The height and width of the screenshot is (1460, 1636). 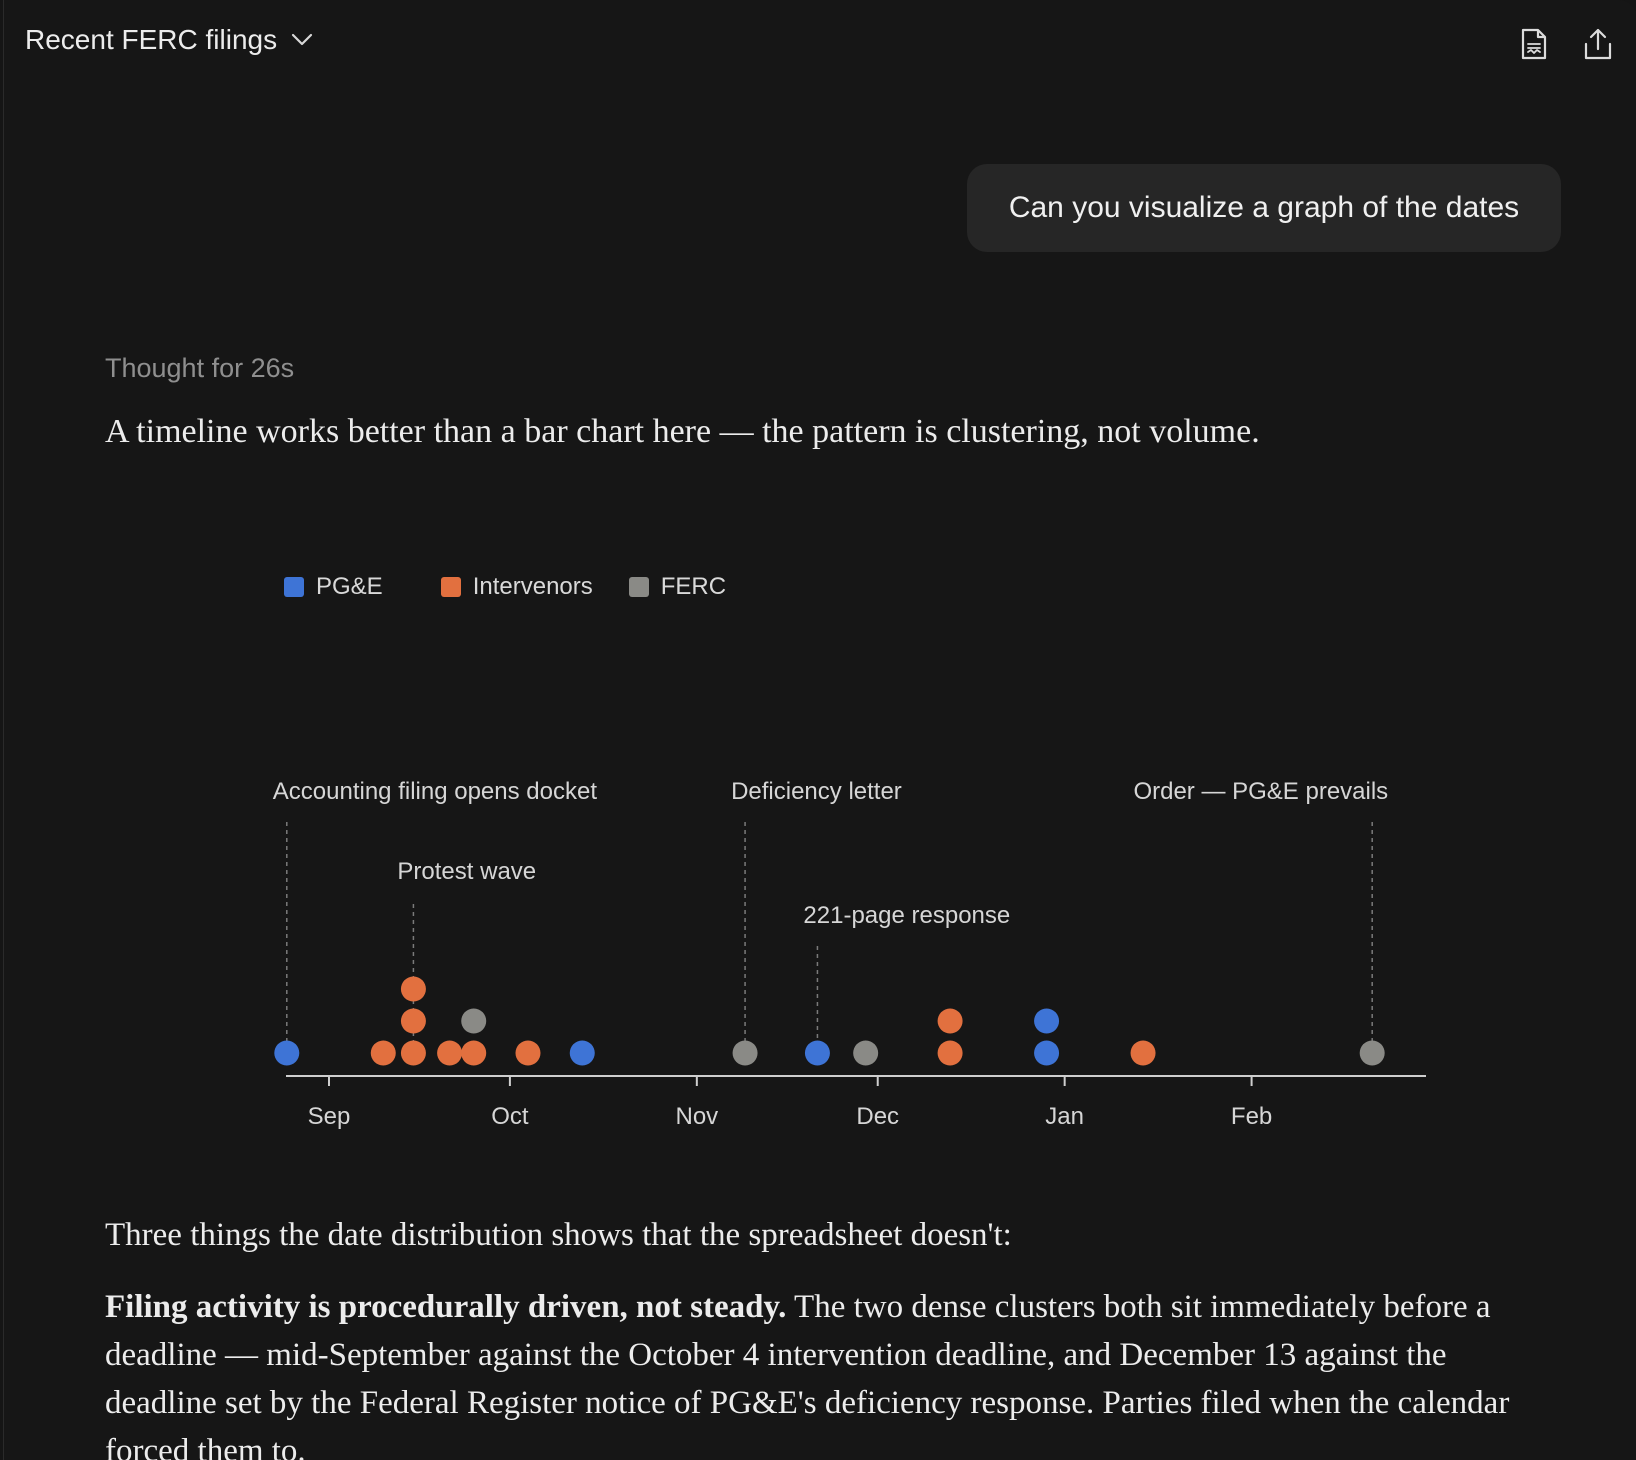 I want to click on legend-label: Intervenors, so click(x=532, y=586).